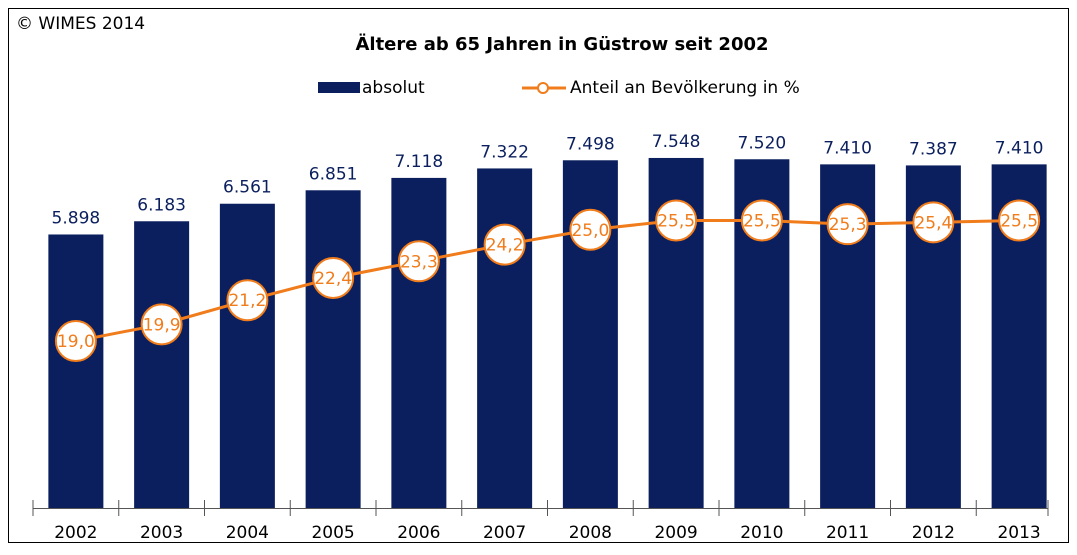 The image size is (1077, 555). I want to click on line-label: 19,0, so click(76, 342).